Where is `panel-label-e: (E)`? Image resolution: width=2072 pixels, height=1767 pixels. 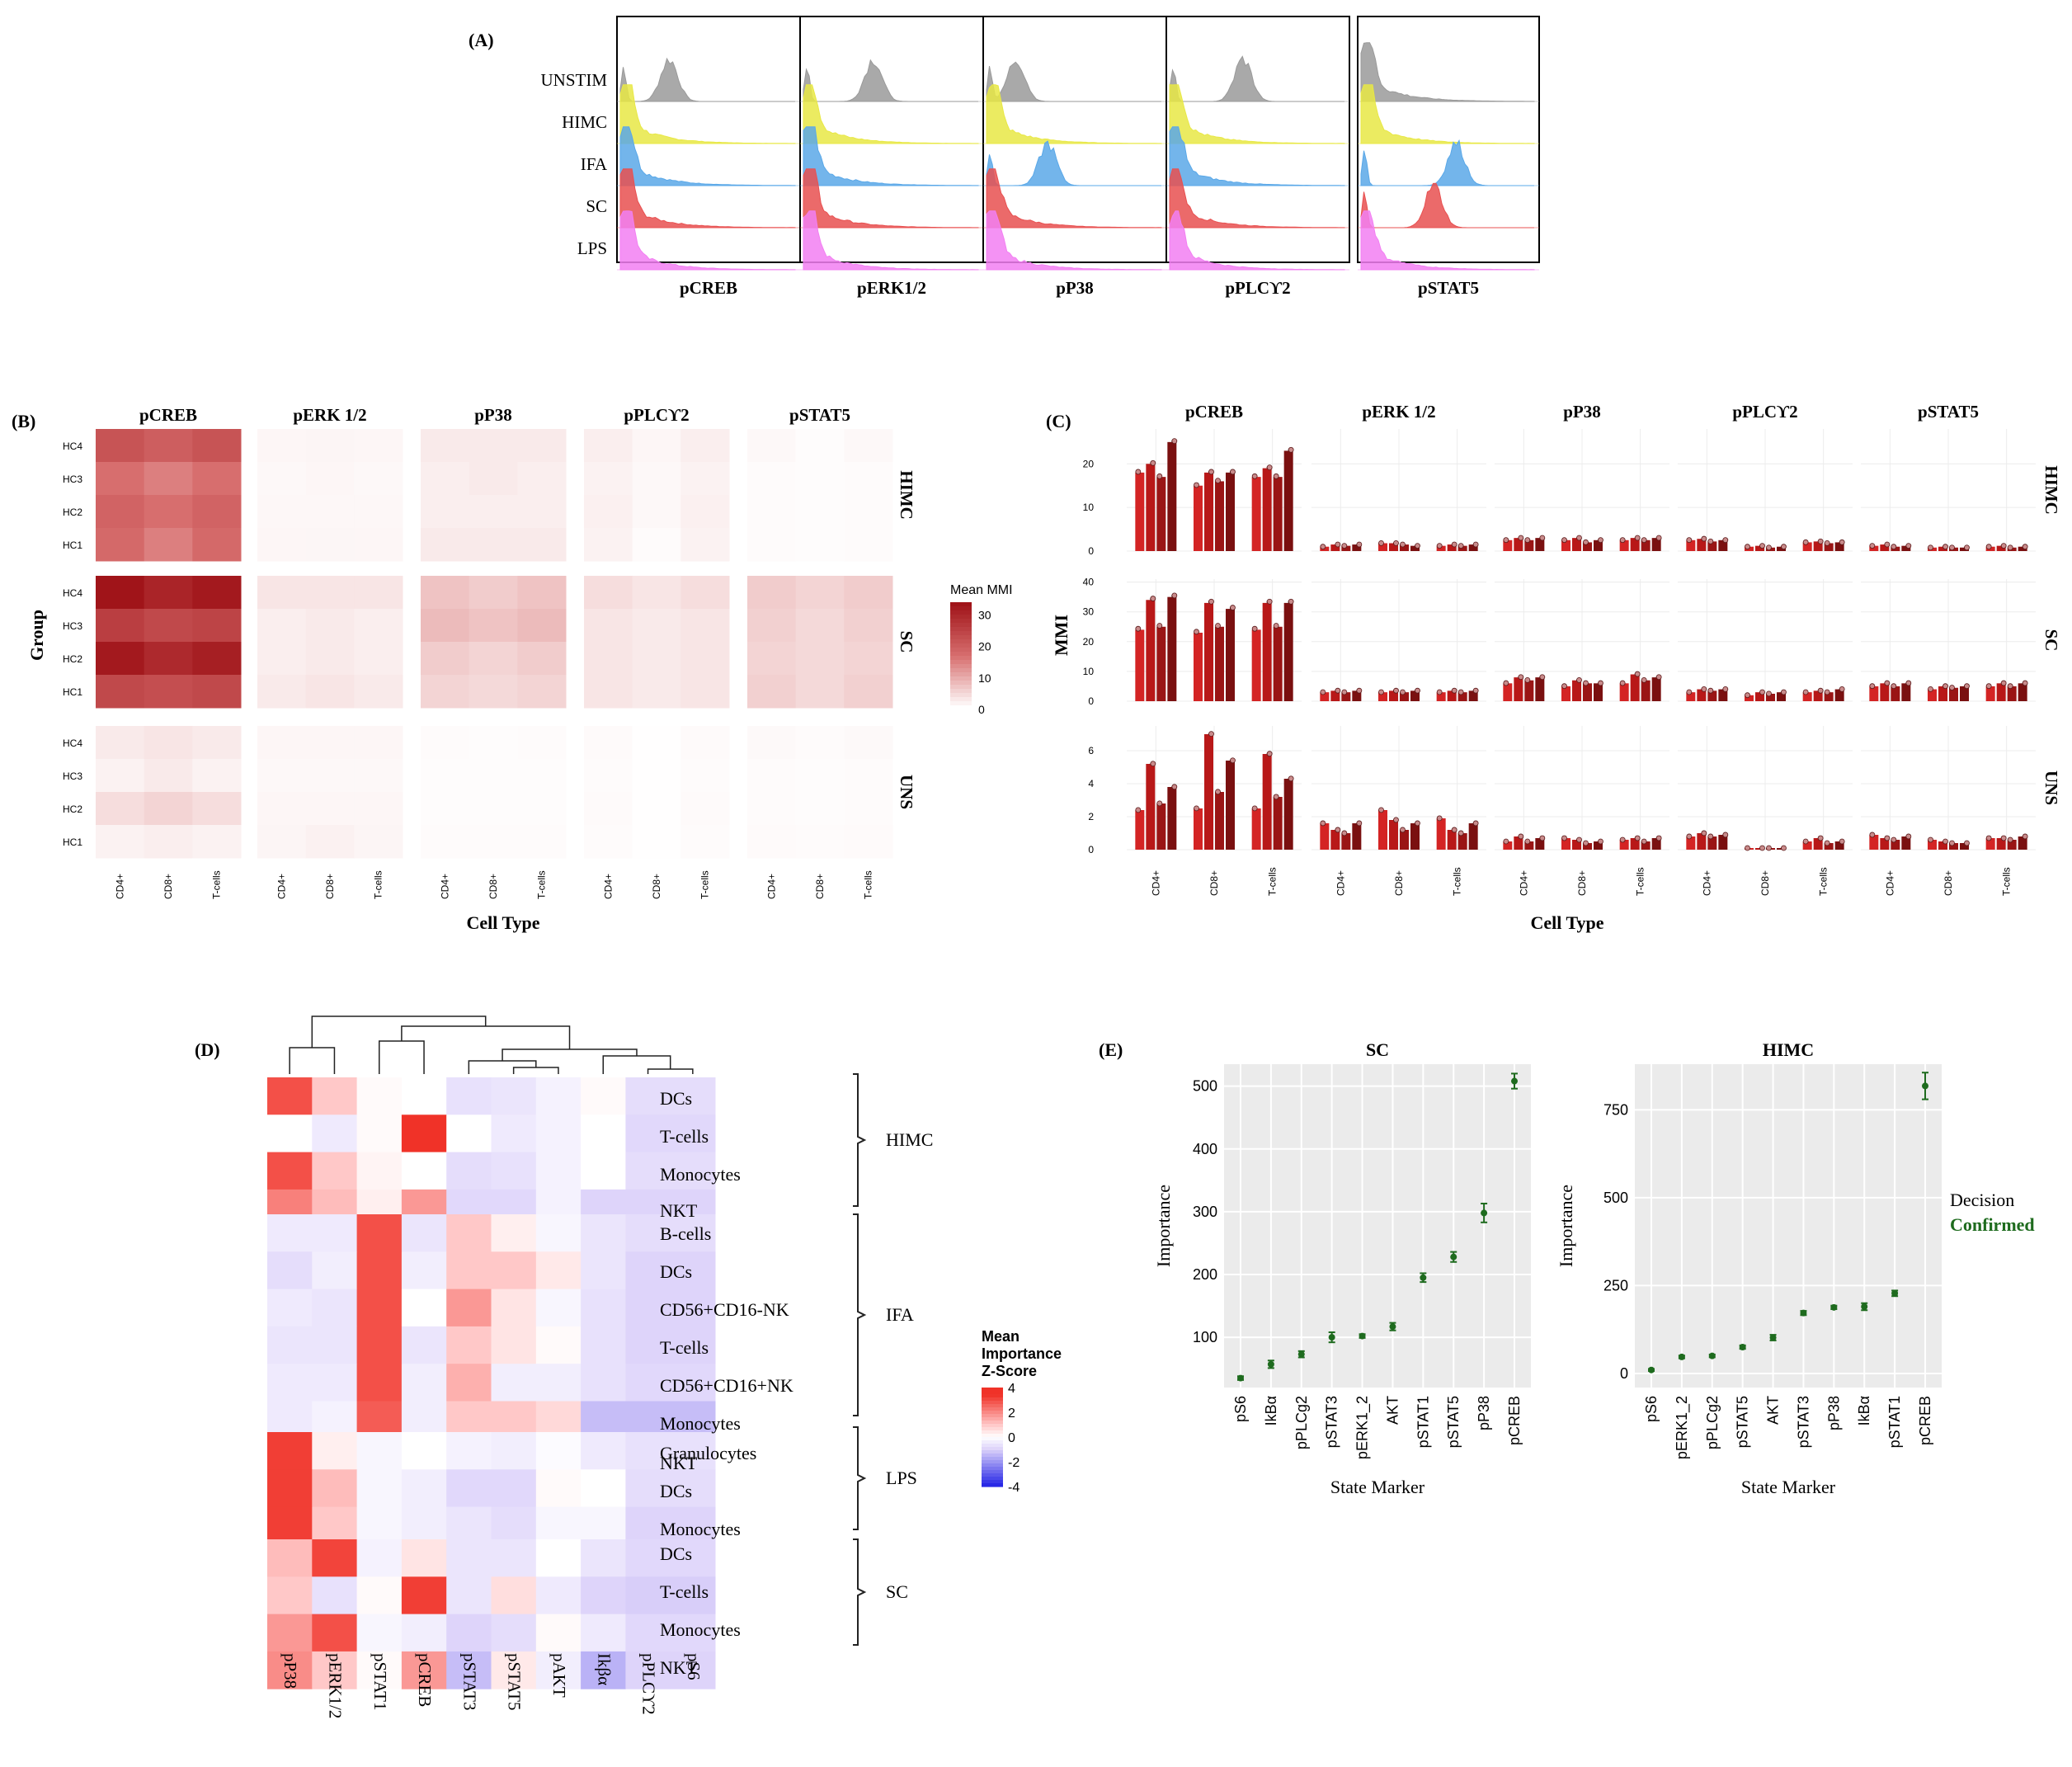
panel-label-e: (E) is located at coordinates (1111, 1049).